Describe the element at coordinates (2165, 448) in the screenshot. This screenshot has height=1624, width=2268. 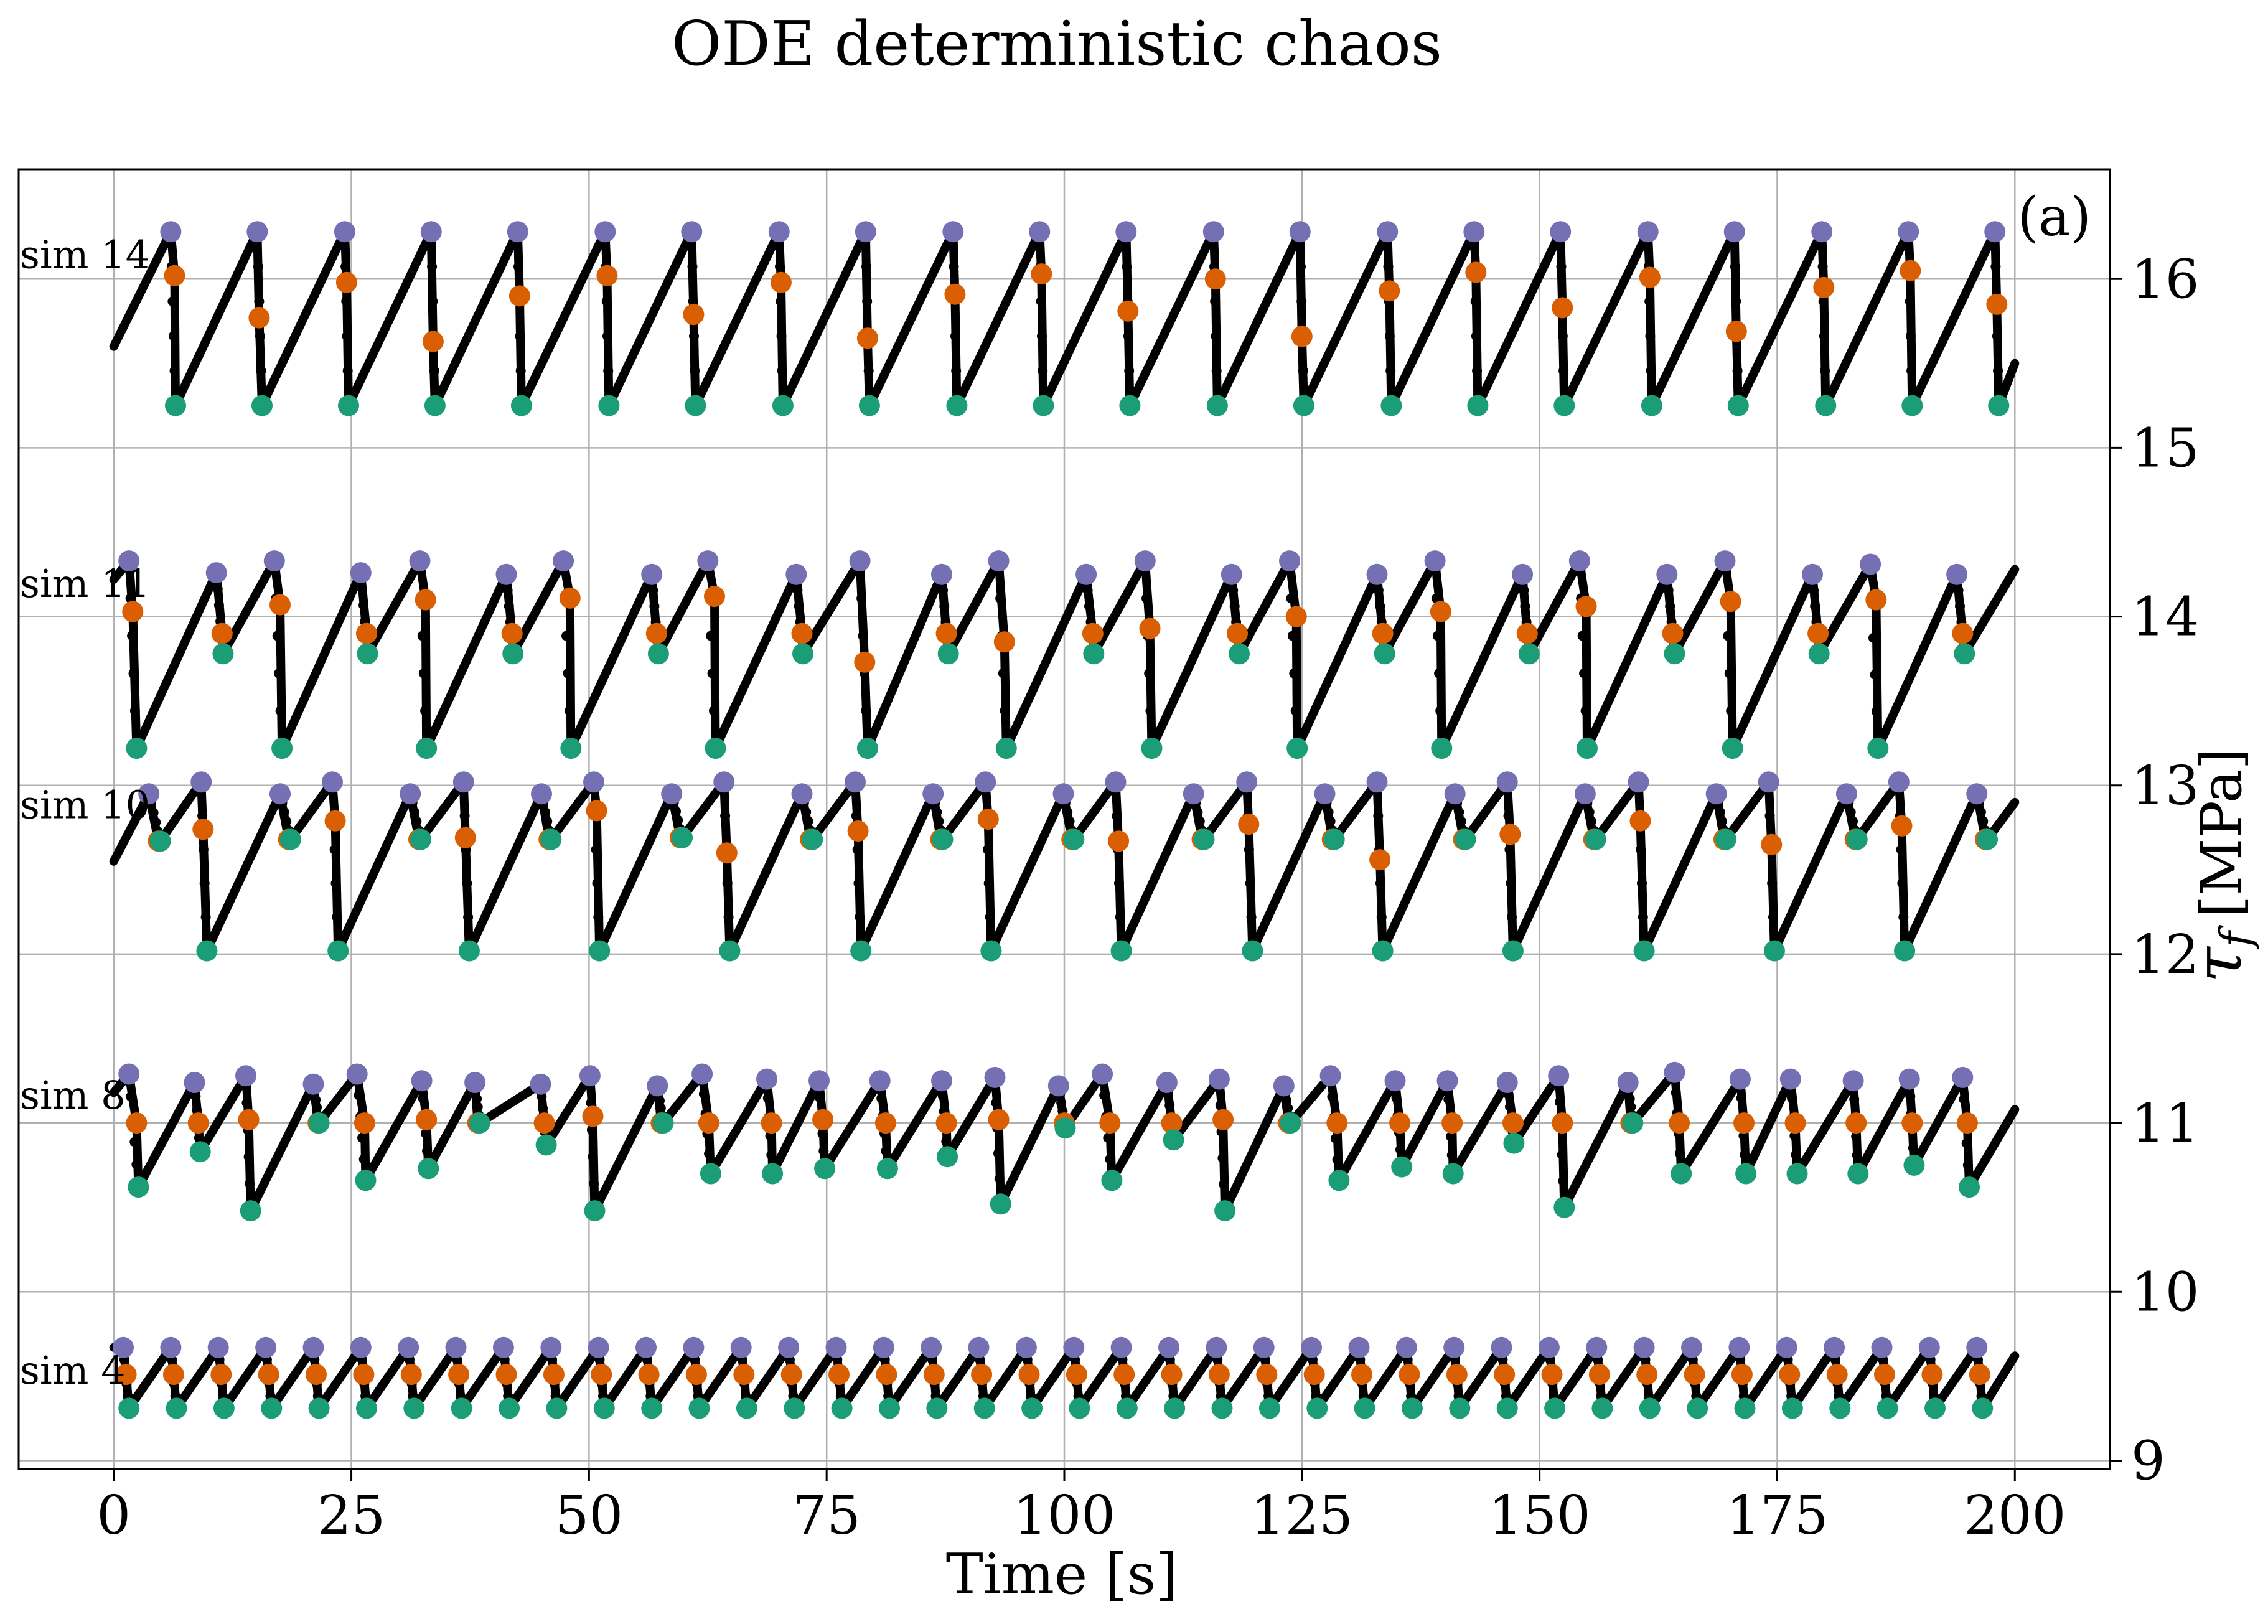
I see `y-tick-label: 15` at that location.